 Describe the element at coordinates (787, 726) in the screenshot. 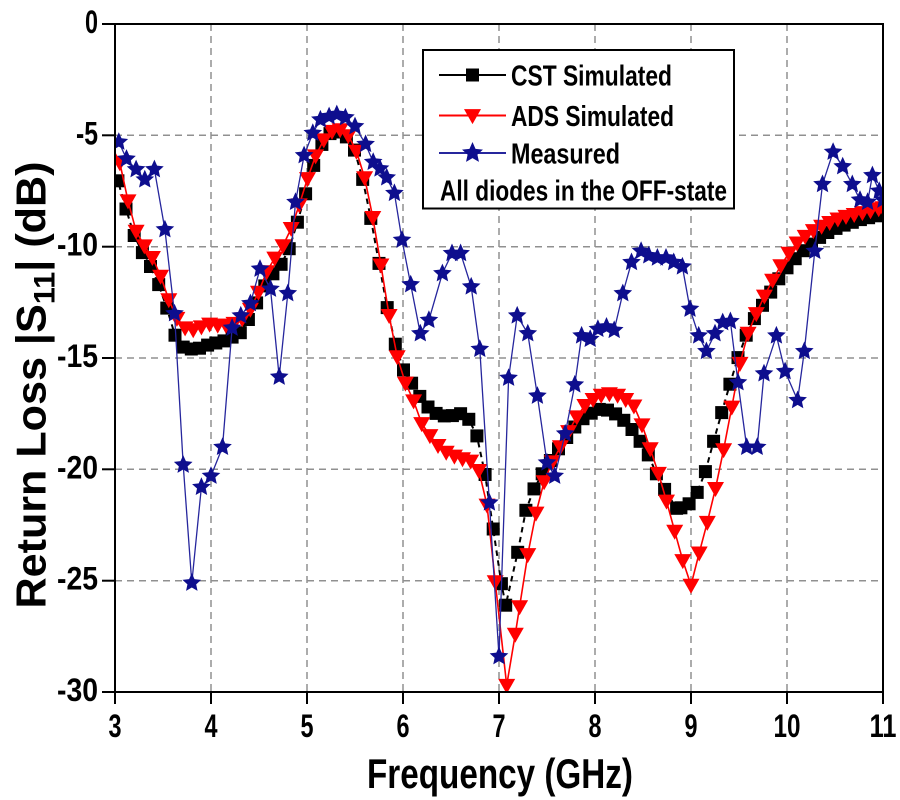

I see `svg-text: 10` at that location.